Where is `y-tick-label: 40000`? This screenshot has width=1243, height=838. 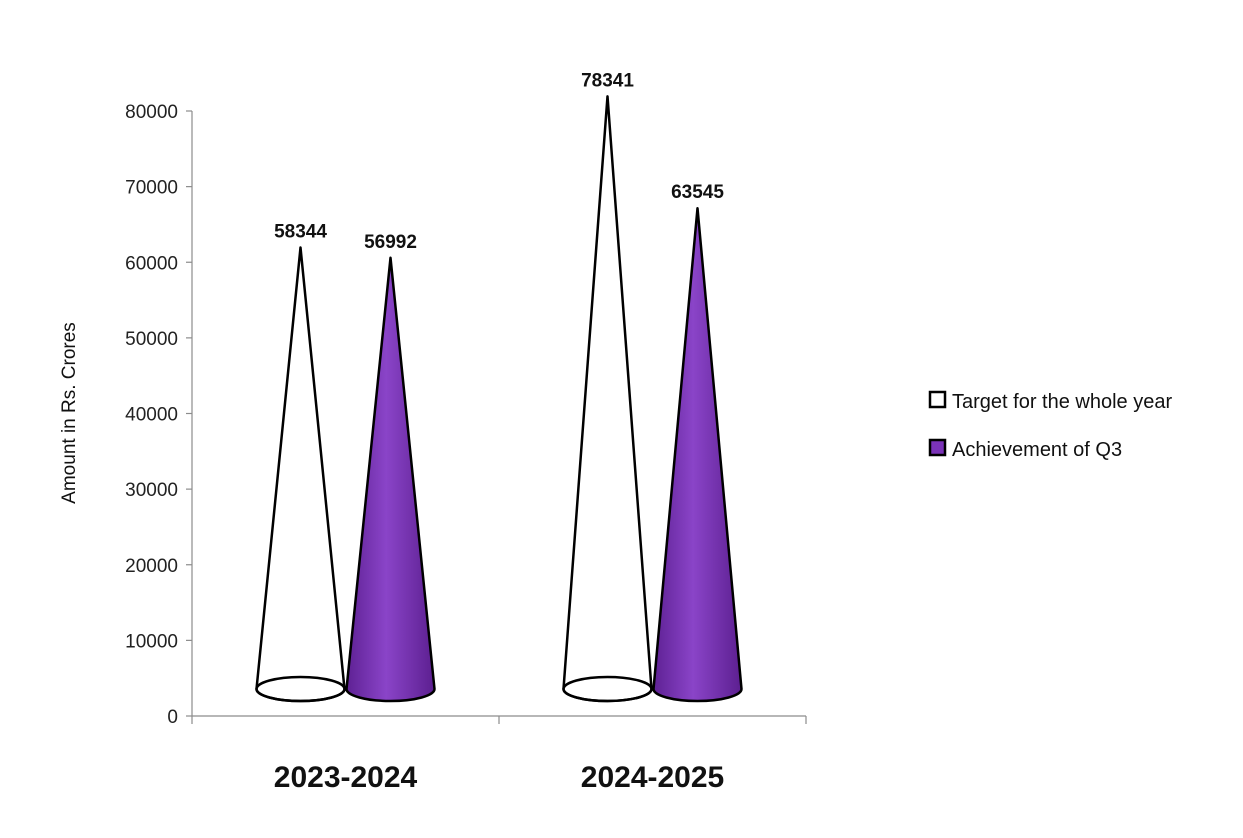 y-tick-label: 40000 is located at coordinates (151, 415).